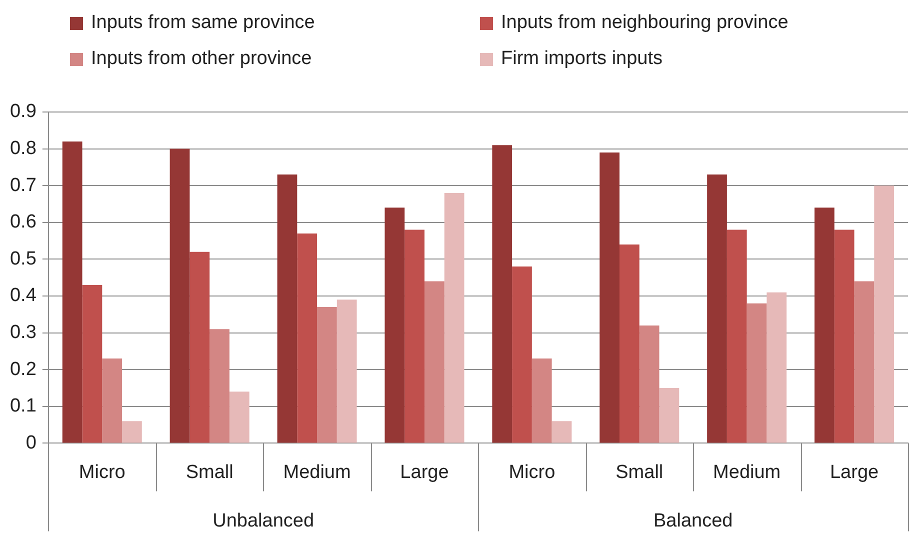 The height and width of the screenshot is (550, 912). I want to click on legend-label: Firm imports inputs, so click(582, 59).